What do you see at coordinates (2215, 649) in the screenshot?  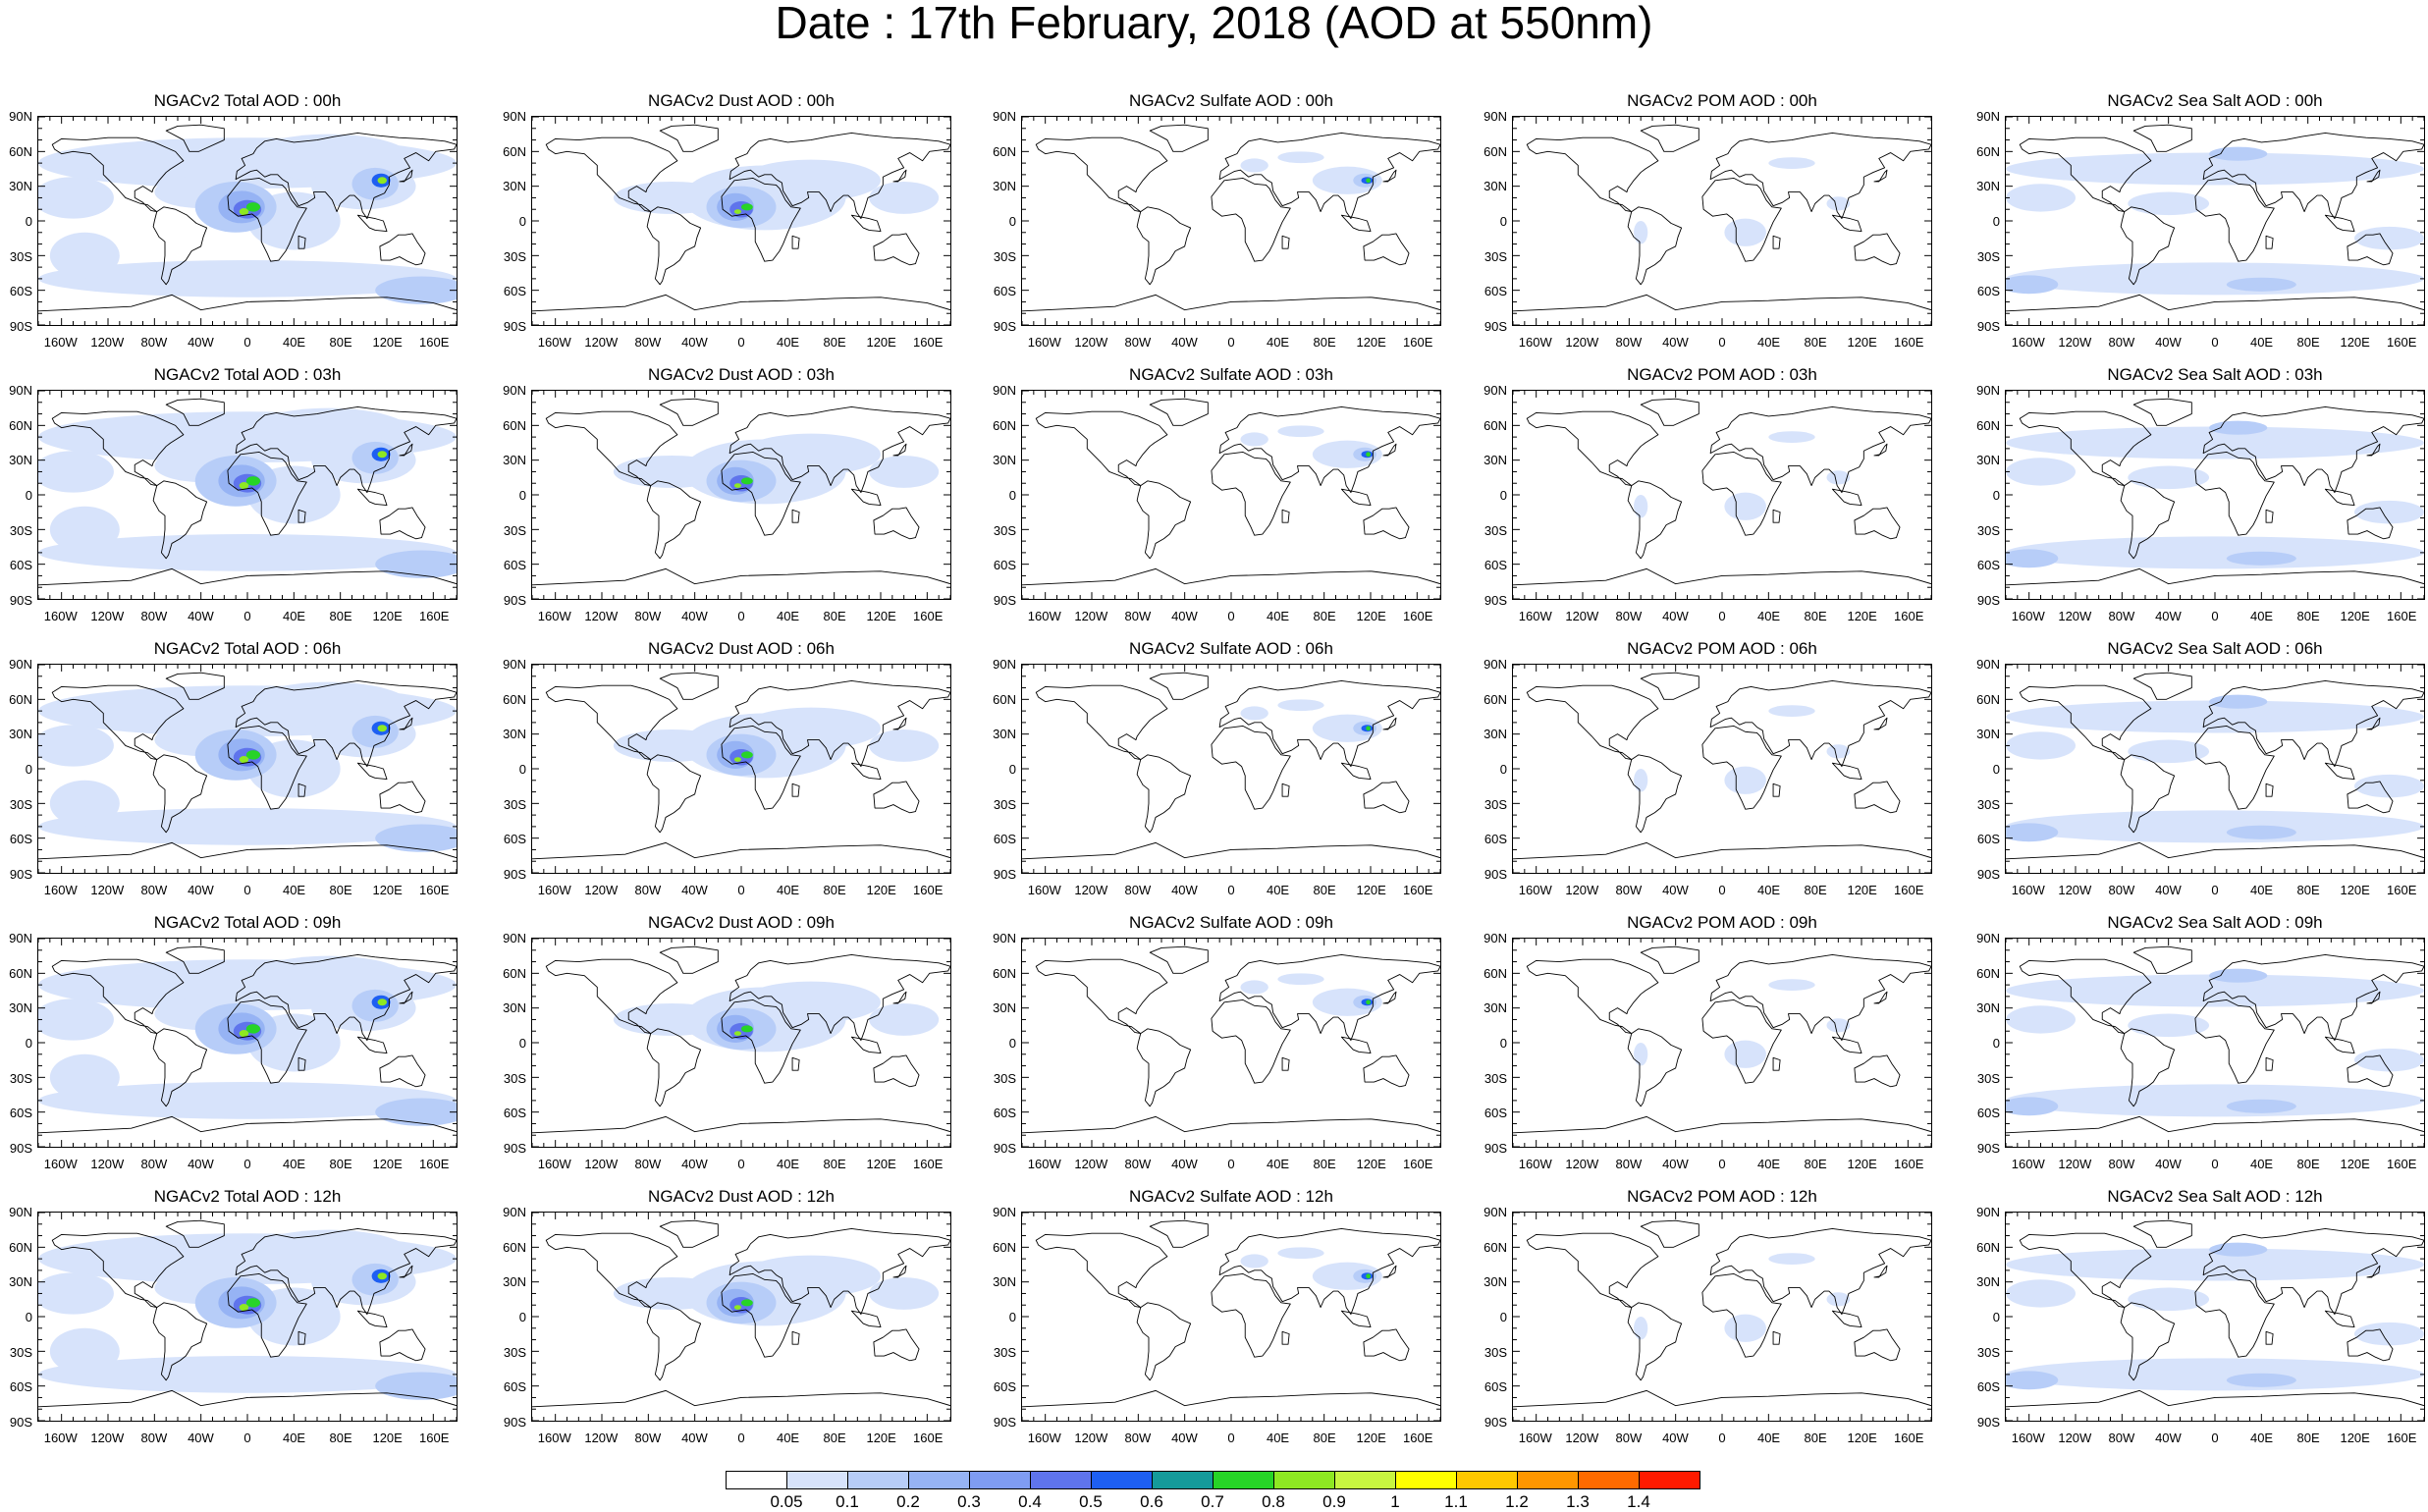 I see `panel-title: NGACv2 Sea Salt AOD : 06h` at bounding box center [2215, 649].